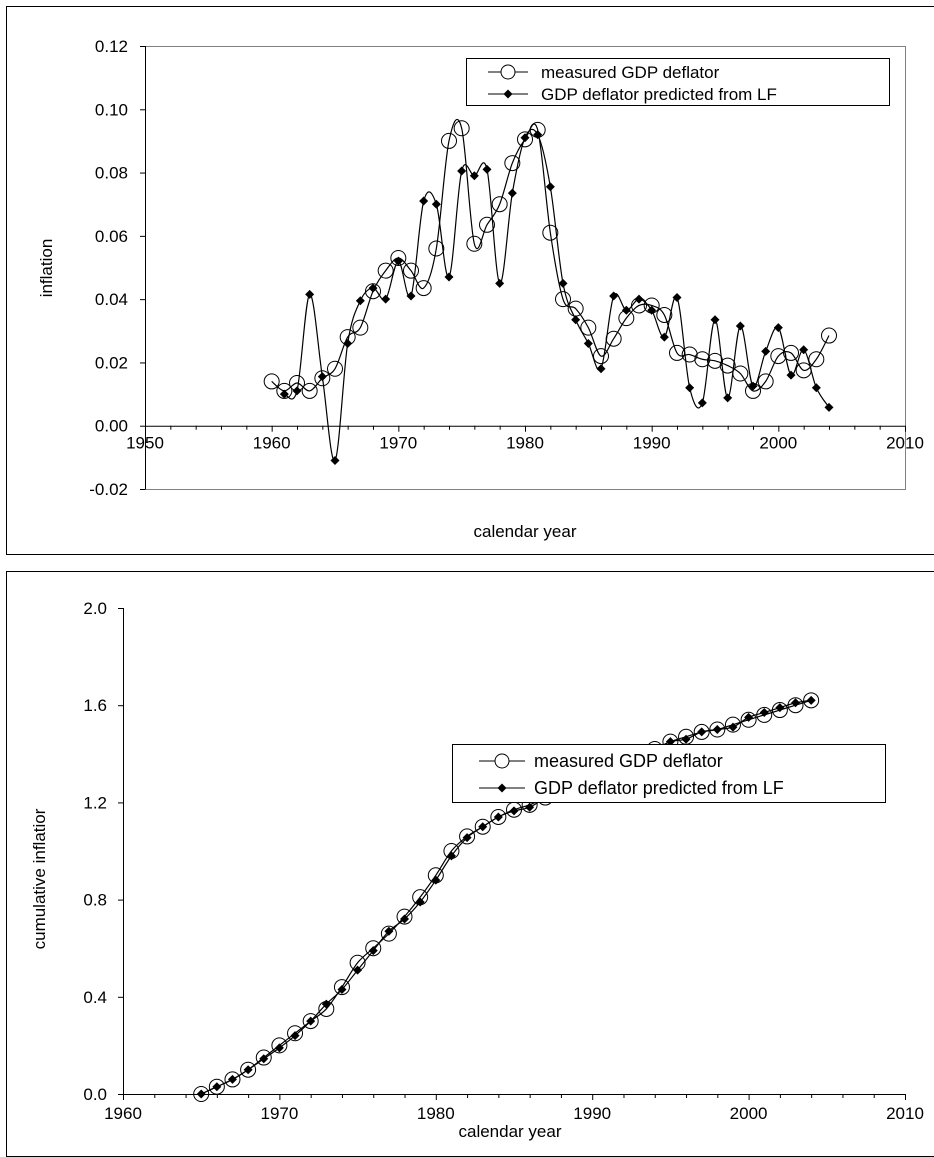 Image resolution: width=934 pixels, height=1157 pixels. Describe the element at coordinates (592, 1113) in the screenshot. I see `x-tick-label: 1990` at that location.